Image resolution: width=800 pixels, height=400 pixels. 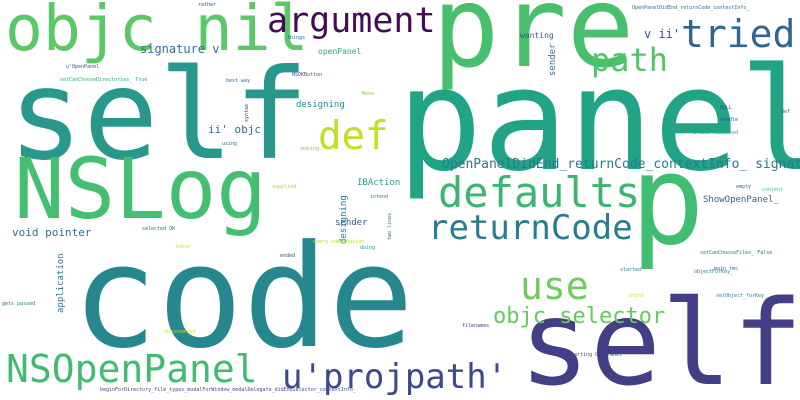 What do you see at coordinates (379, 197) in the screenshot?
I see `word-intend: intend` at bounding box center [379, 197].